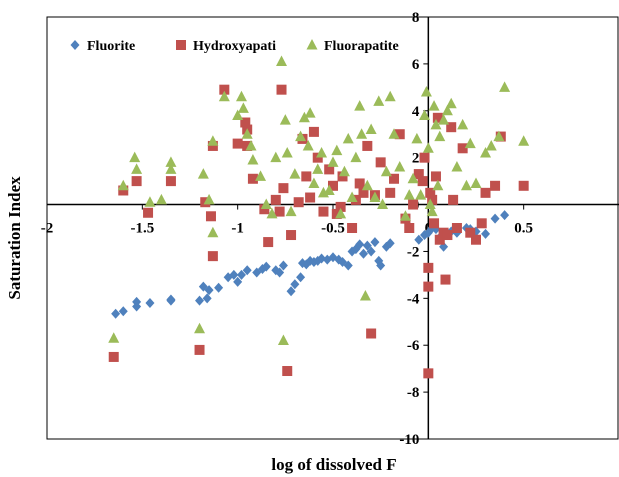 This screenshot has width=619, height=477. I want to click on y-tick-label: -2, so click(413, 252).